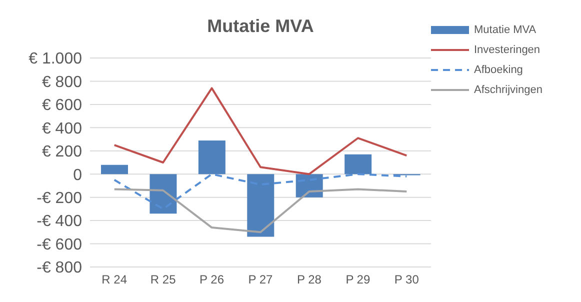 The width and height of the screenshot is (581, 302). Describe the element at coordinates (309, 279) in the screenshot. I see `x-tick-label: P 28` at that location.